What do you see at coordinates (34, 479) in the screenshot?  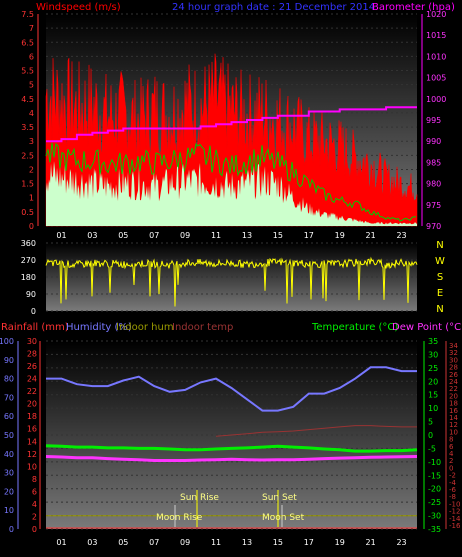 I see `rainfall-tick-label: 8` at bounding box center [34, 479].